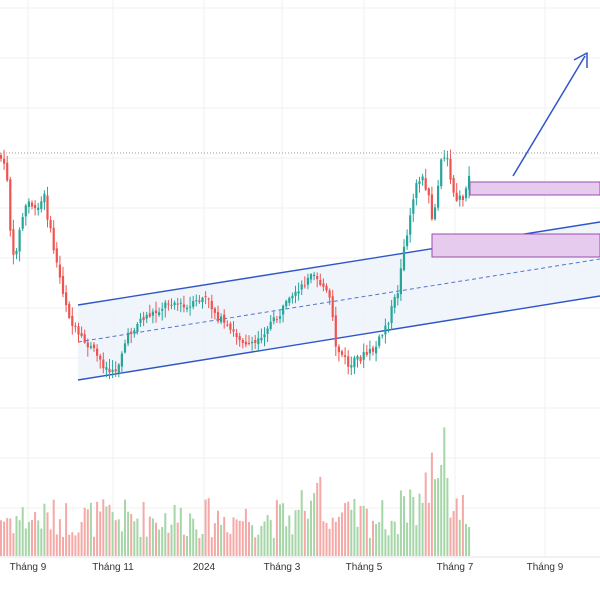 This screenshot has height=605, width=600. What do you see at coordinates (545, 567) in the screenshot?
I see `x-tick-label: Tháng 9` at bounding box center [545, 567].